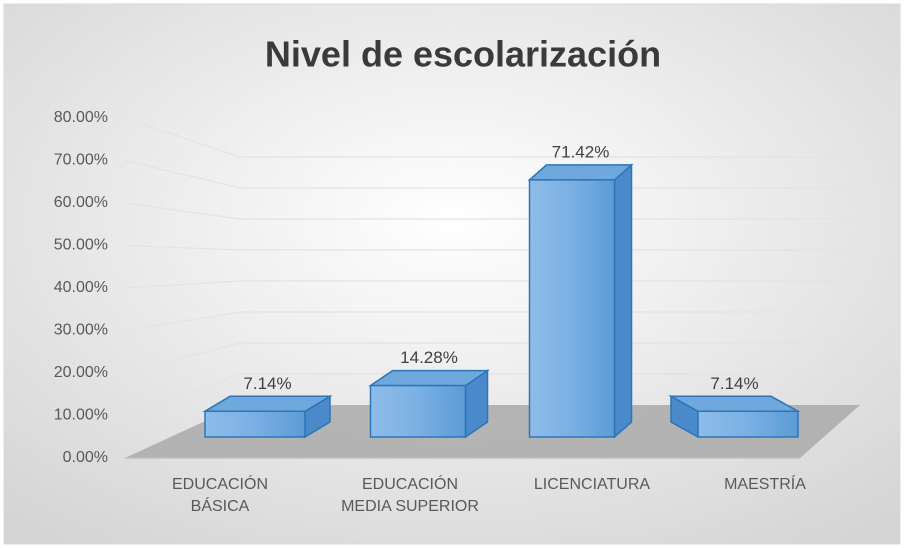 Image resolution: width=904 pixels, height=548 pixels. Describe the element at coordinates (581, 151) in the screenshot. I see `data-label: 71.42%` at that location.